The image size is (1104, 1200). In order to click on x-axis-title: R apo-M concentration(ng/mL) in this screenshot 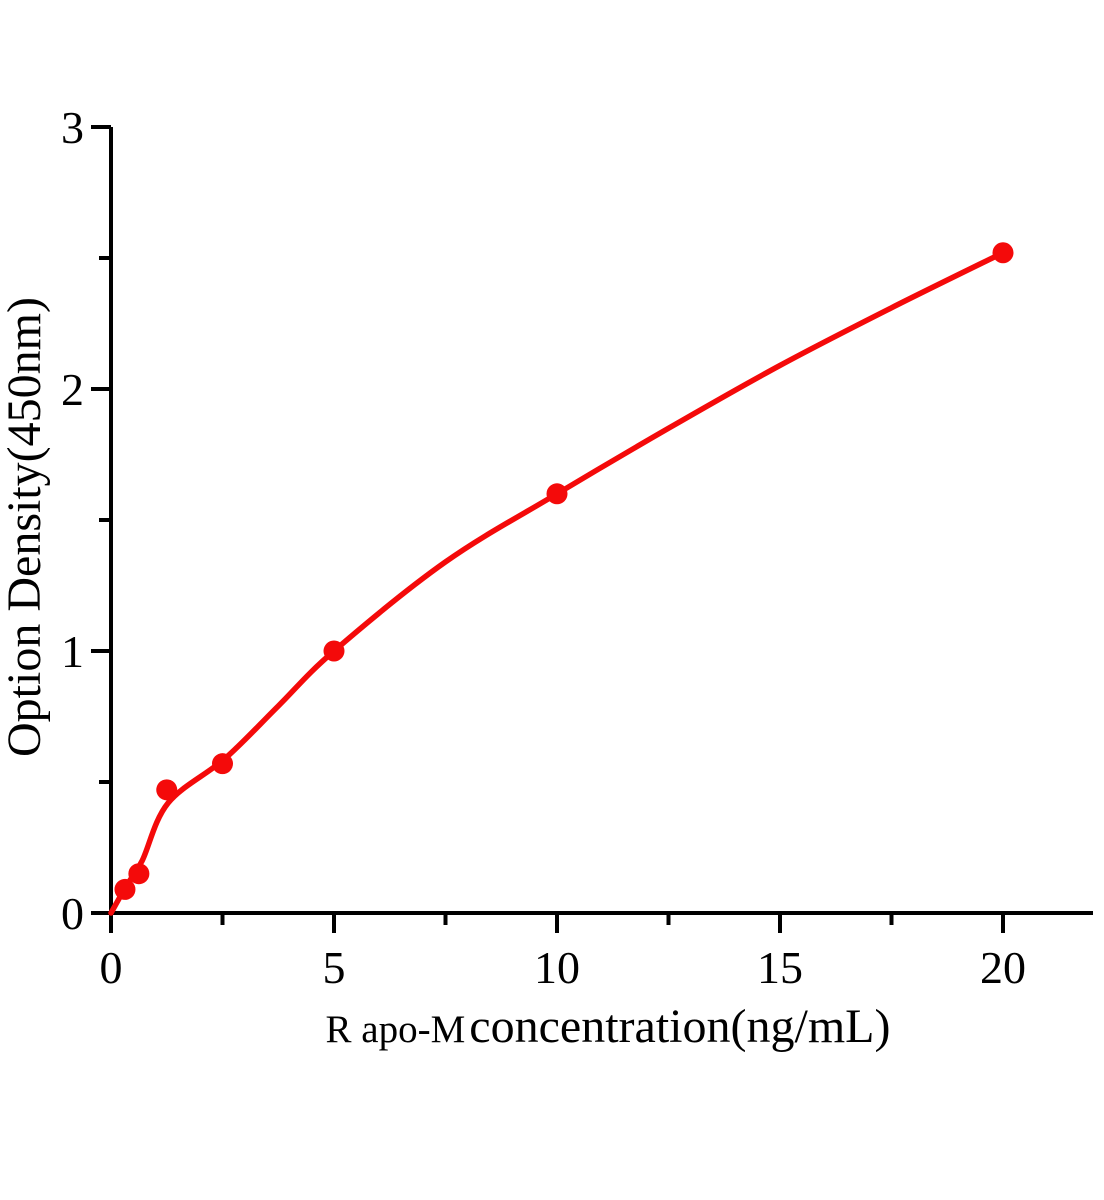, I will do `click(608, 1026)`.